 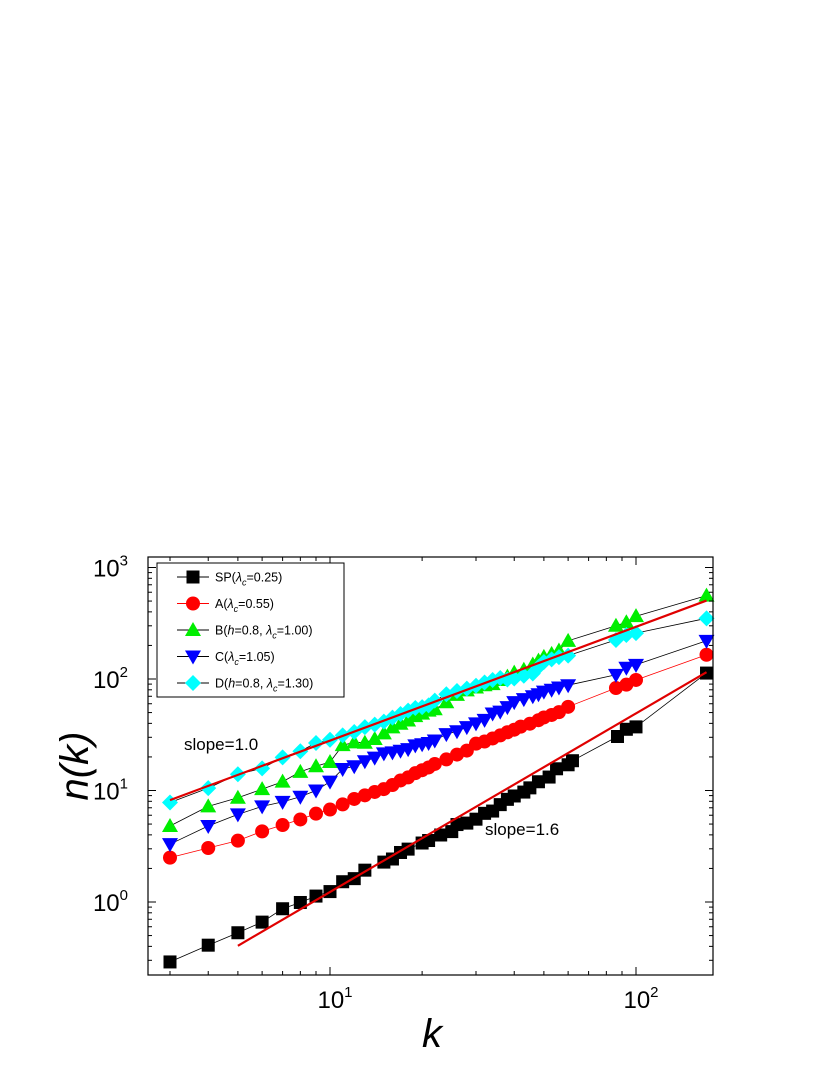 I want to click on legend-label-3: C(λc=1.05), so click(x=245, y=658).